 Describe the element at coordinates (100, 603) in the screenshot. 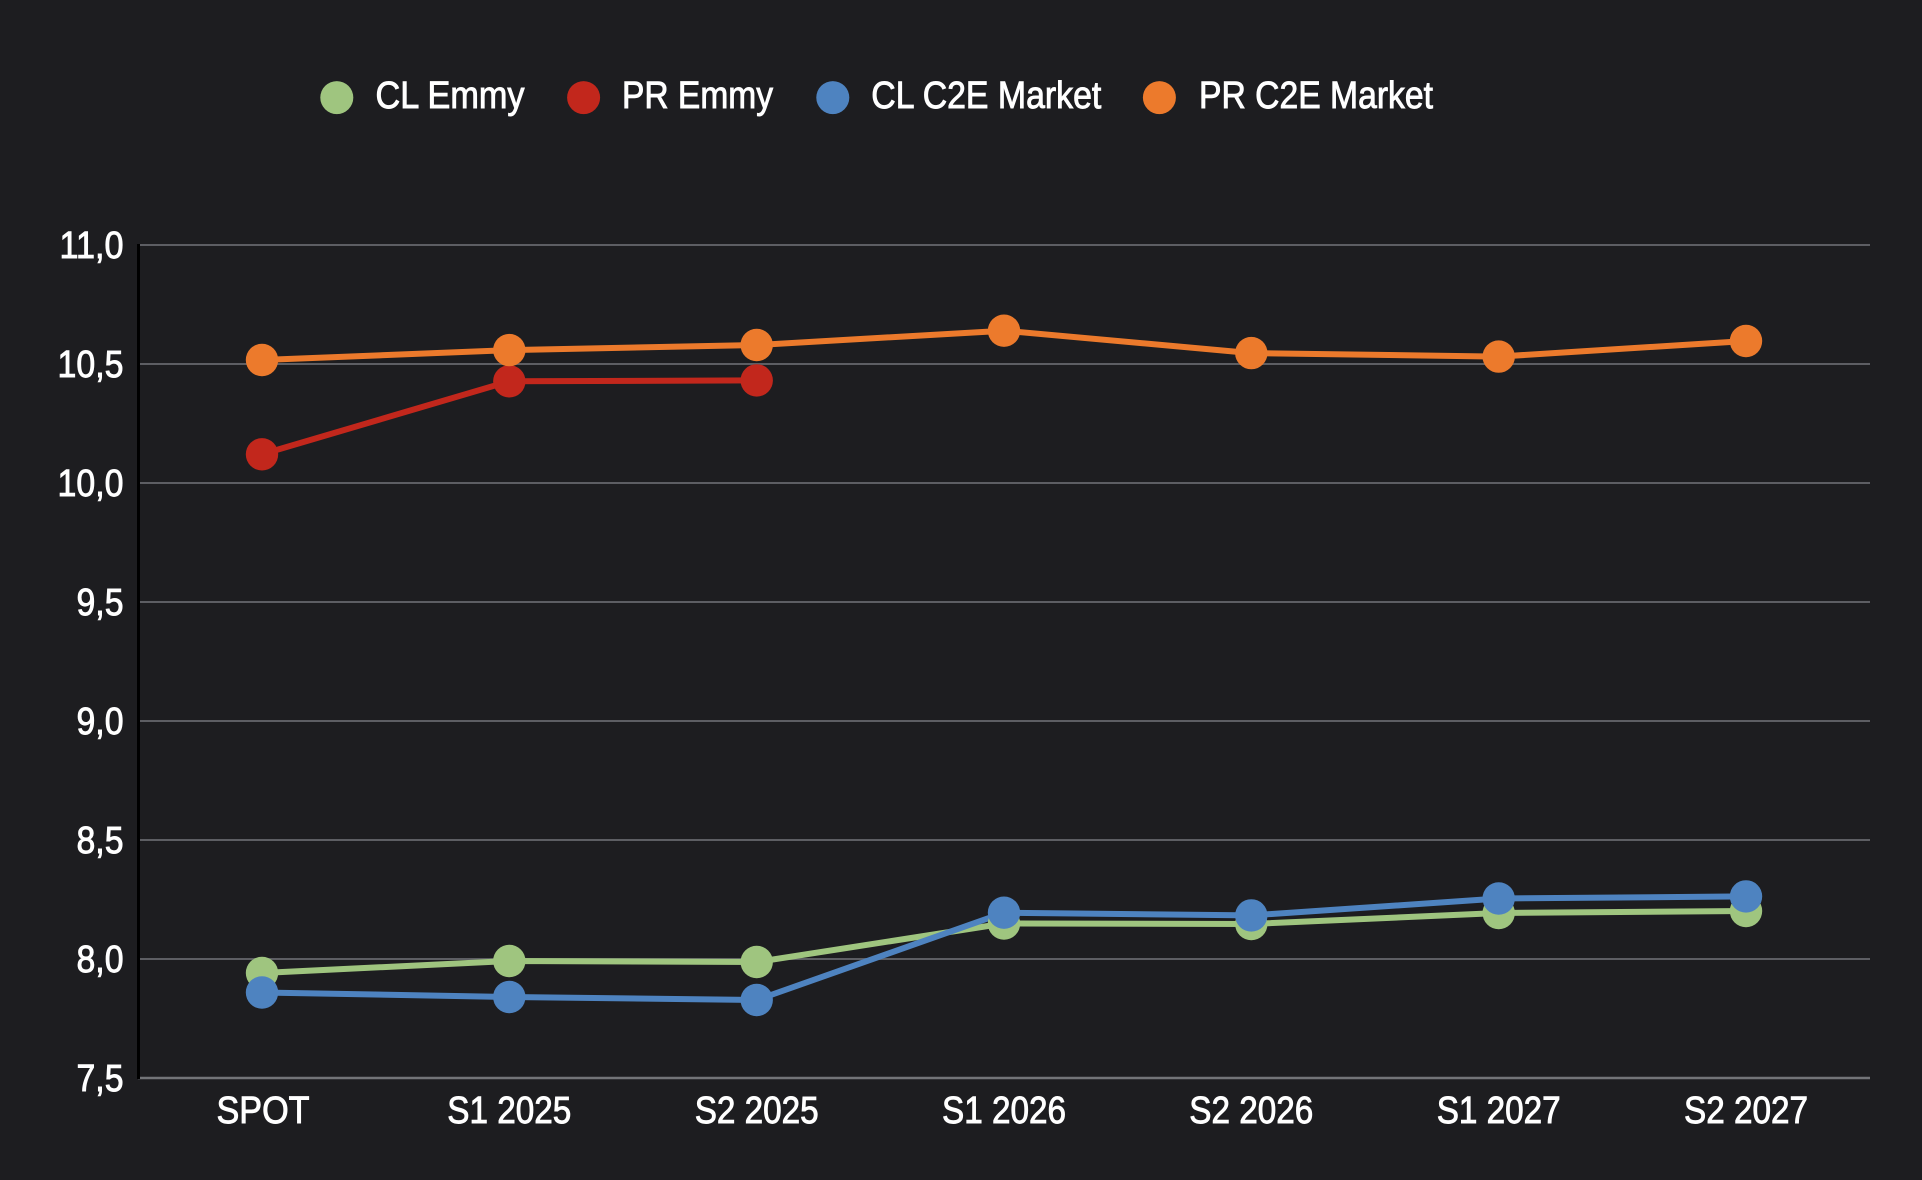

I see `svg-text: 9,5` at that location.